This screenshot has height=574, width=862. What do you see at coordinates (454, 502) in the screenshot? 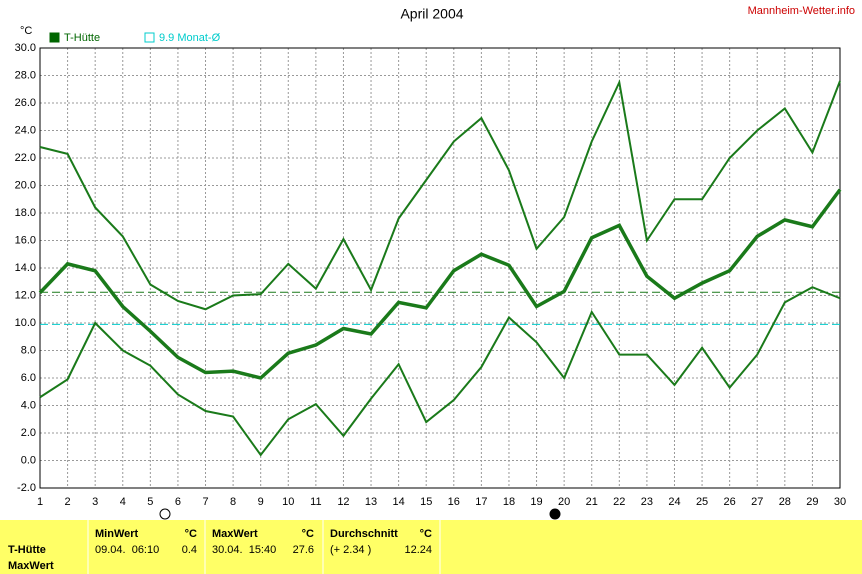
I see `x-tick-label: 16` at bounding box center [454, 502].